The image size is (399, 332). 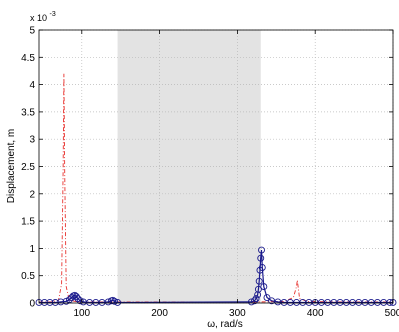 I want to click on y-tick-label: 3.5, so click(x=28, y=112).